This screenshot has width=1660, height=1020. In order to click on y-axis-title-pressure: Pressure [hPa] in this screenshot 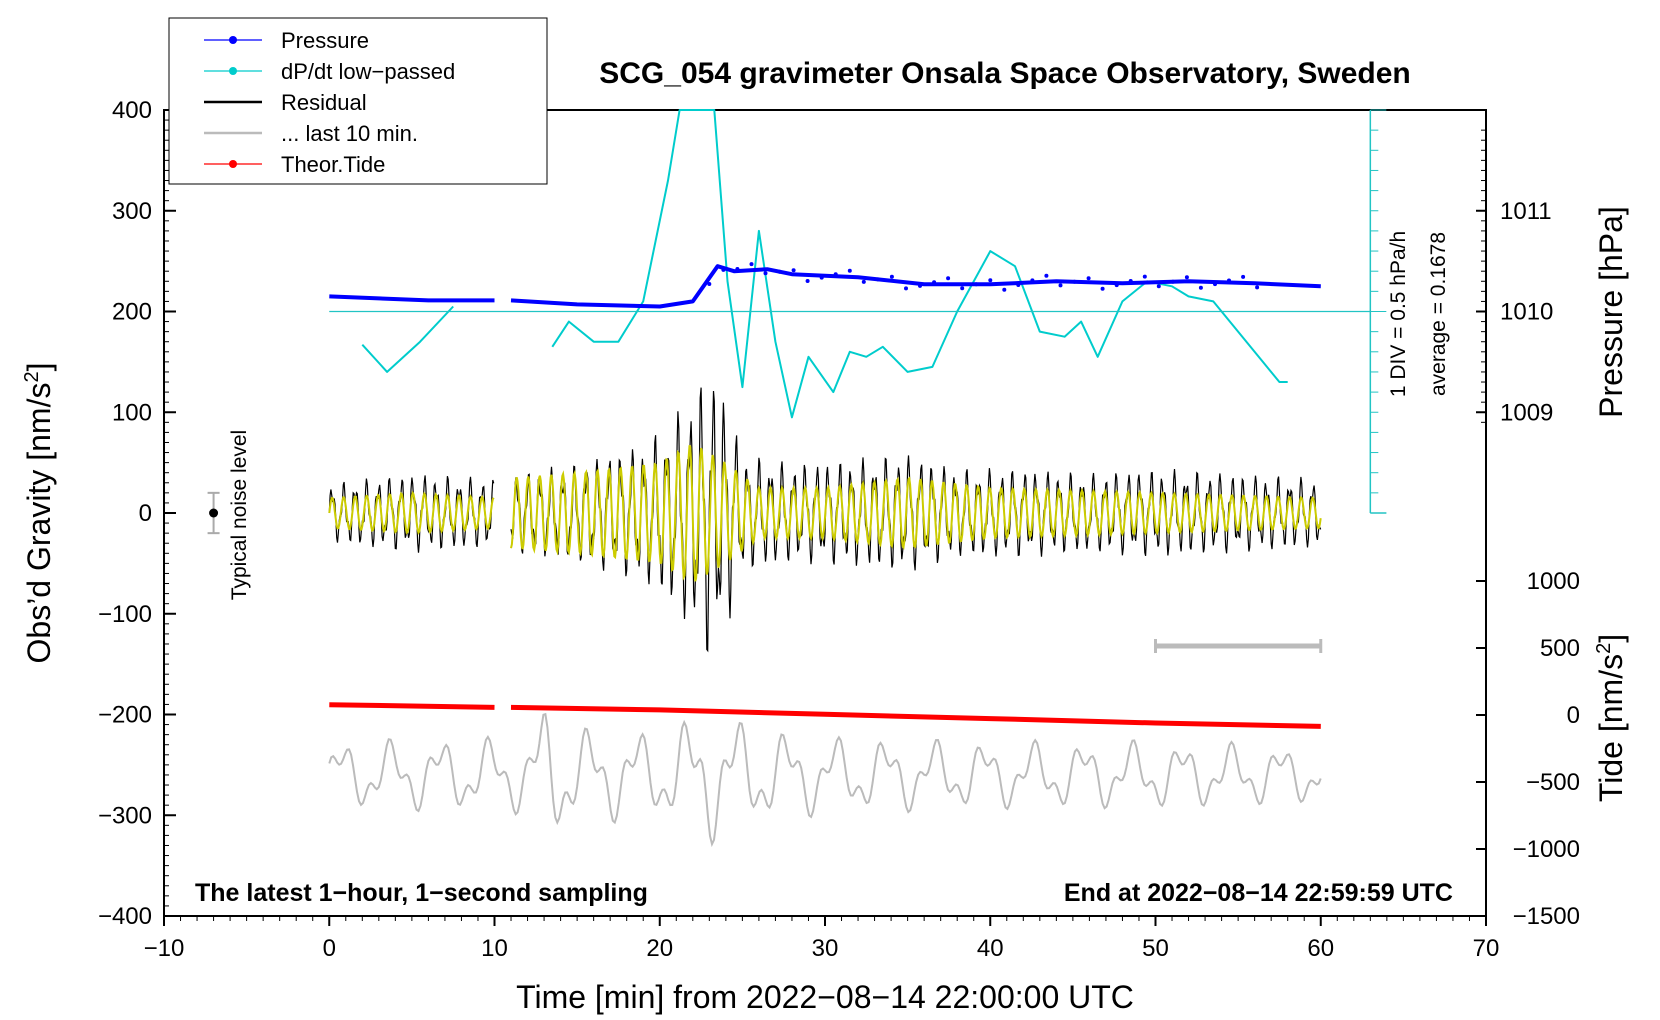, I will do `click(1611, 312)`.